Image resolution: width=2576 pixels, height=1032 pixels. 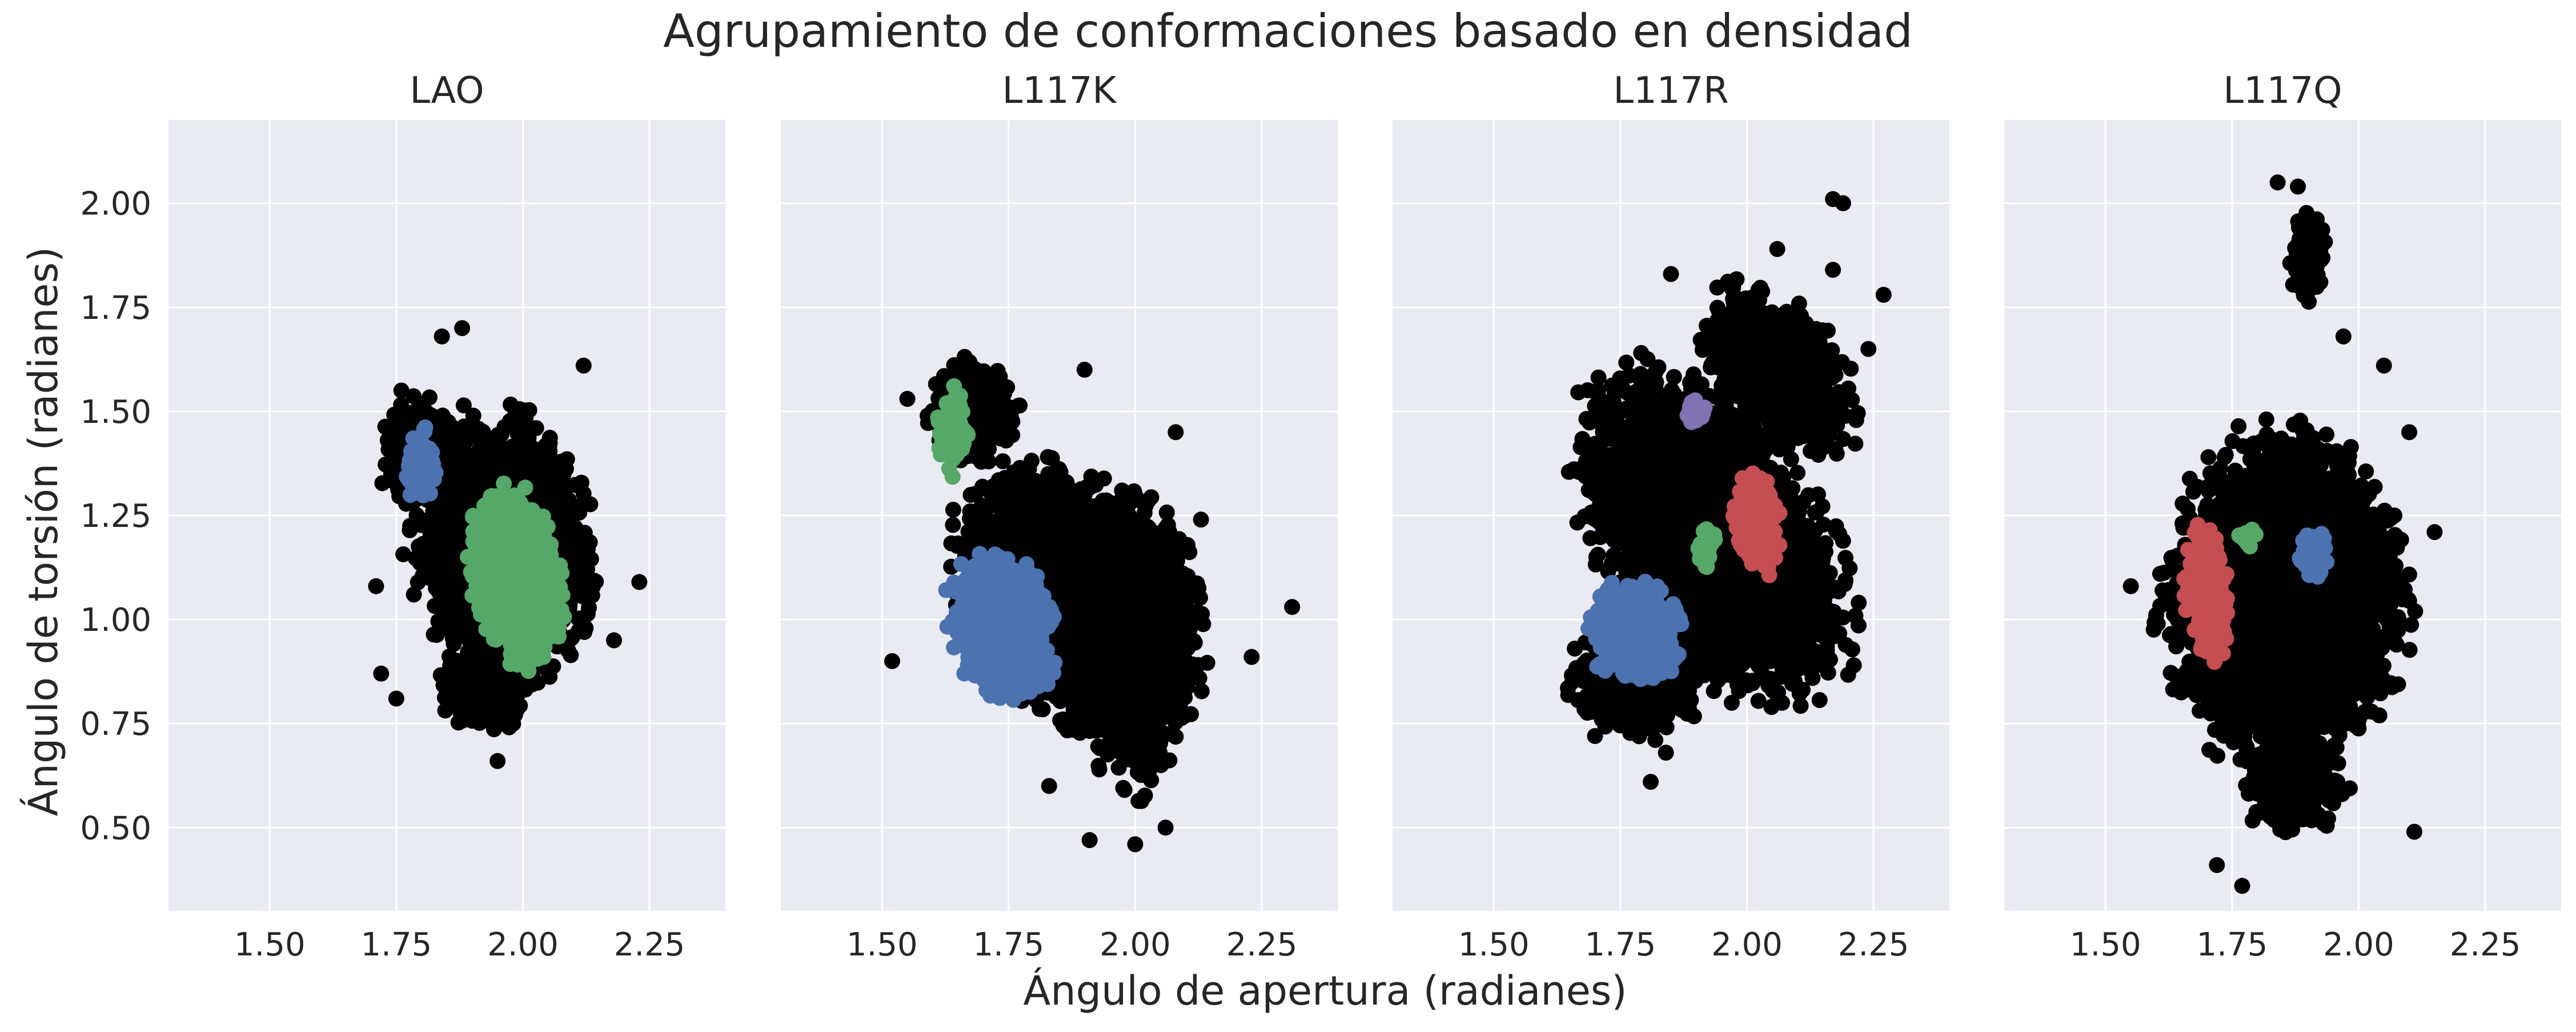 What do you see at coordinates (649, 944) in the screenshot?
I see `x-tick-label: 2.25` at bounding box center [649, 944].